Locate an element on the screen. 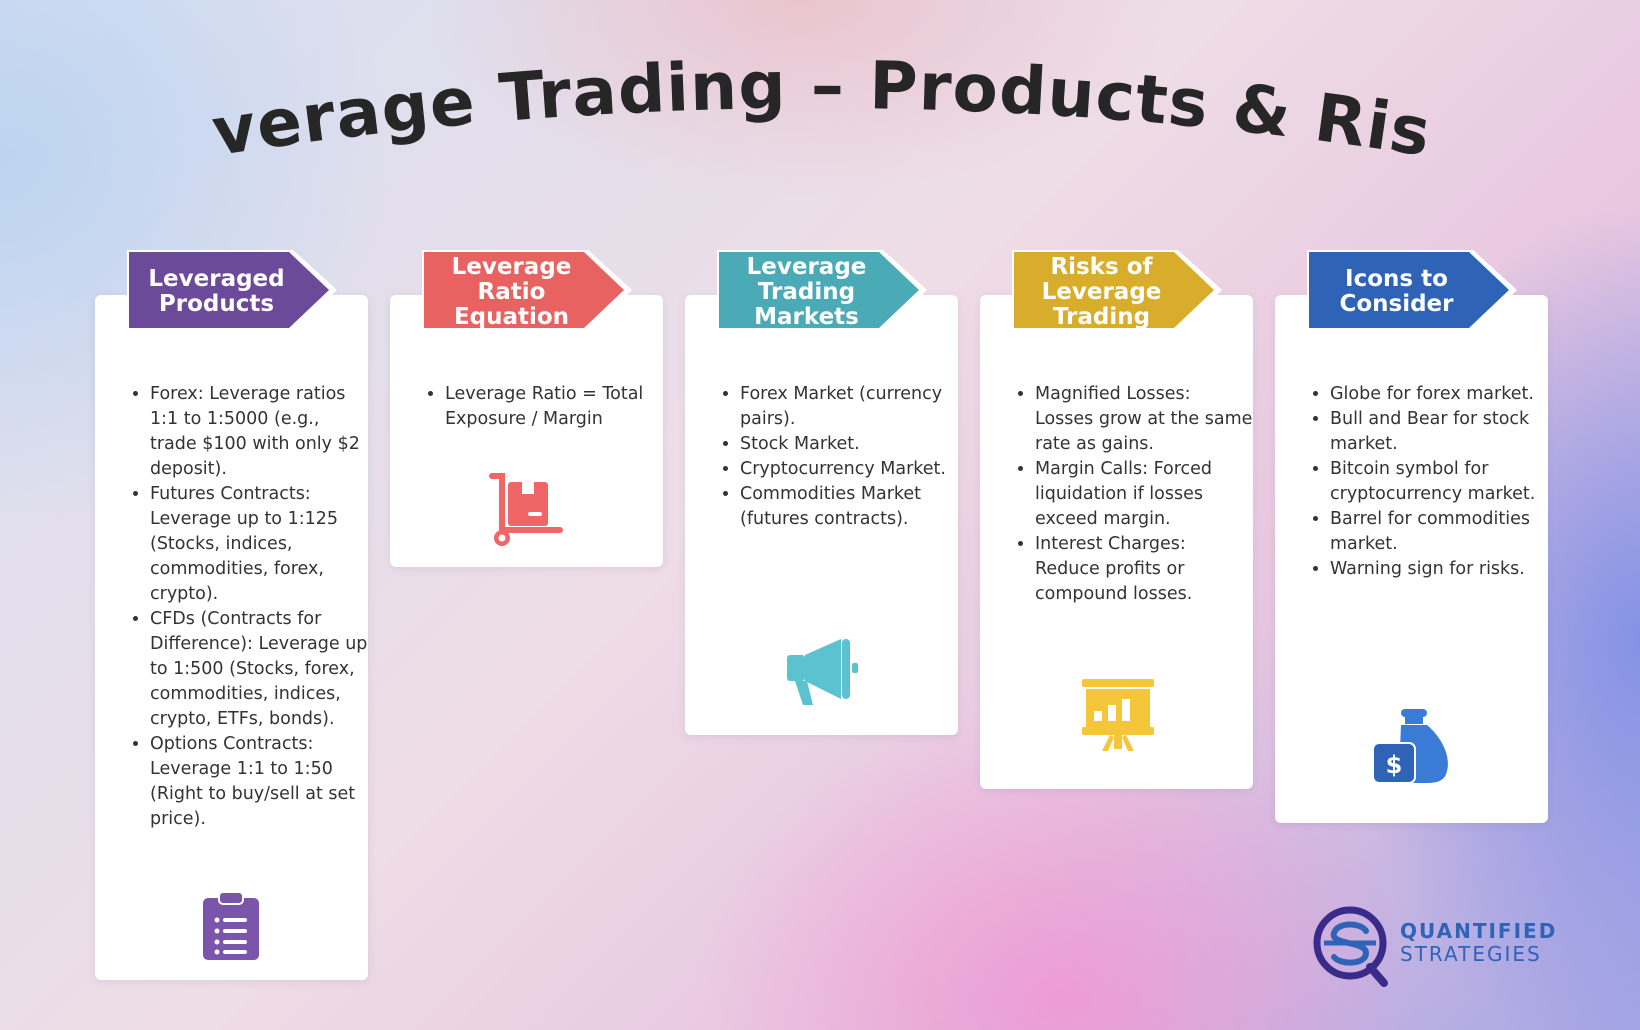  card-header-label: Leverage Trading Markets is located at coordinates (806, 291).